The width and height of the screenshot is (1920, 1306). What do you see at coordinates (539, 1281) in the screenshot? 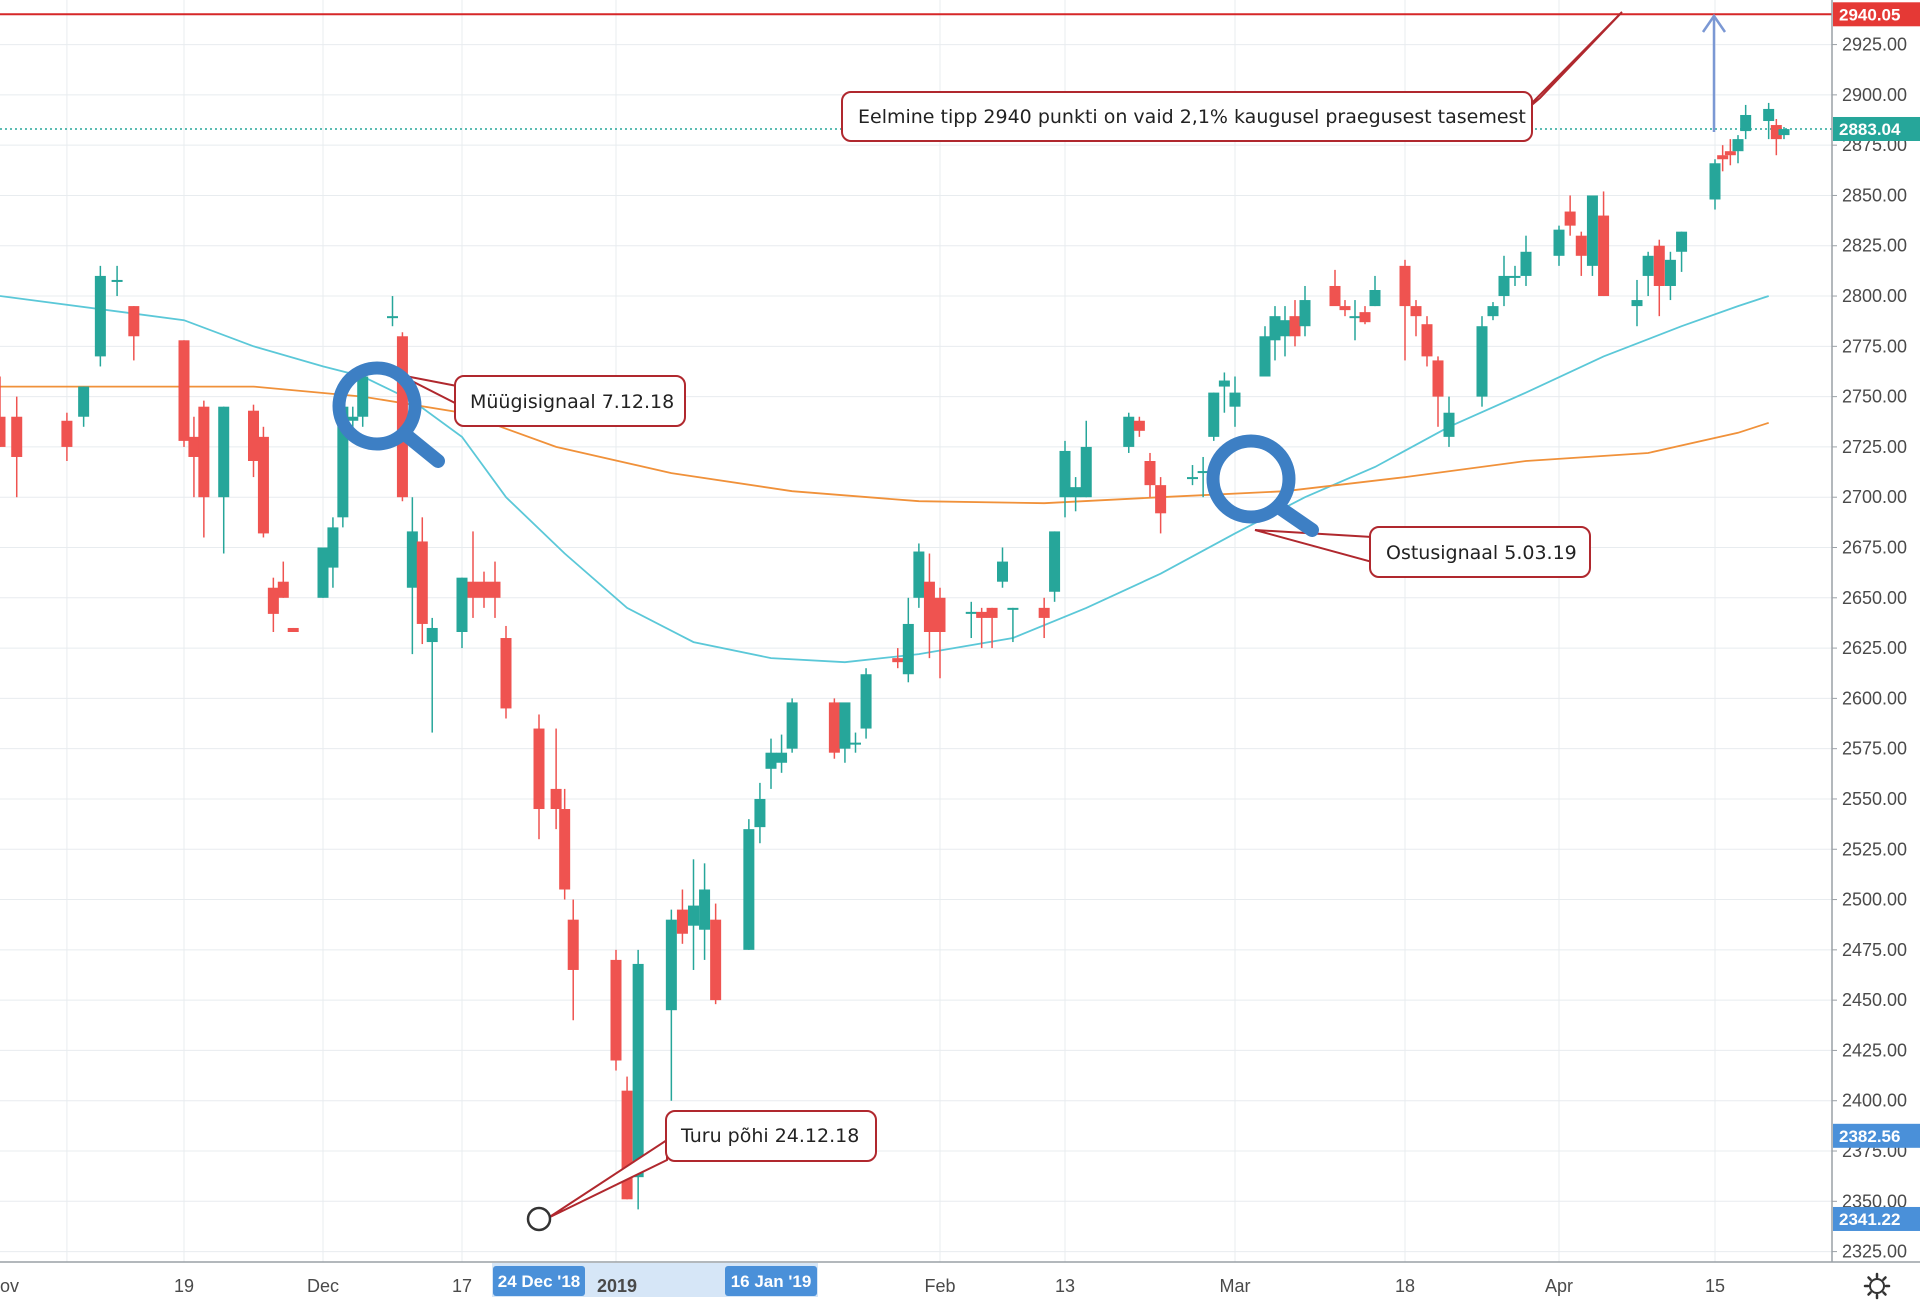
I see `time-highlight-pill-bg` at bounding box center [539, 1281].